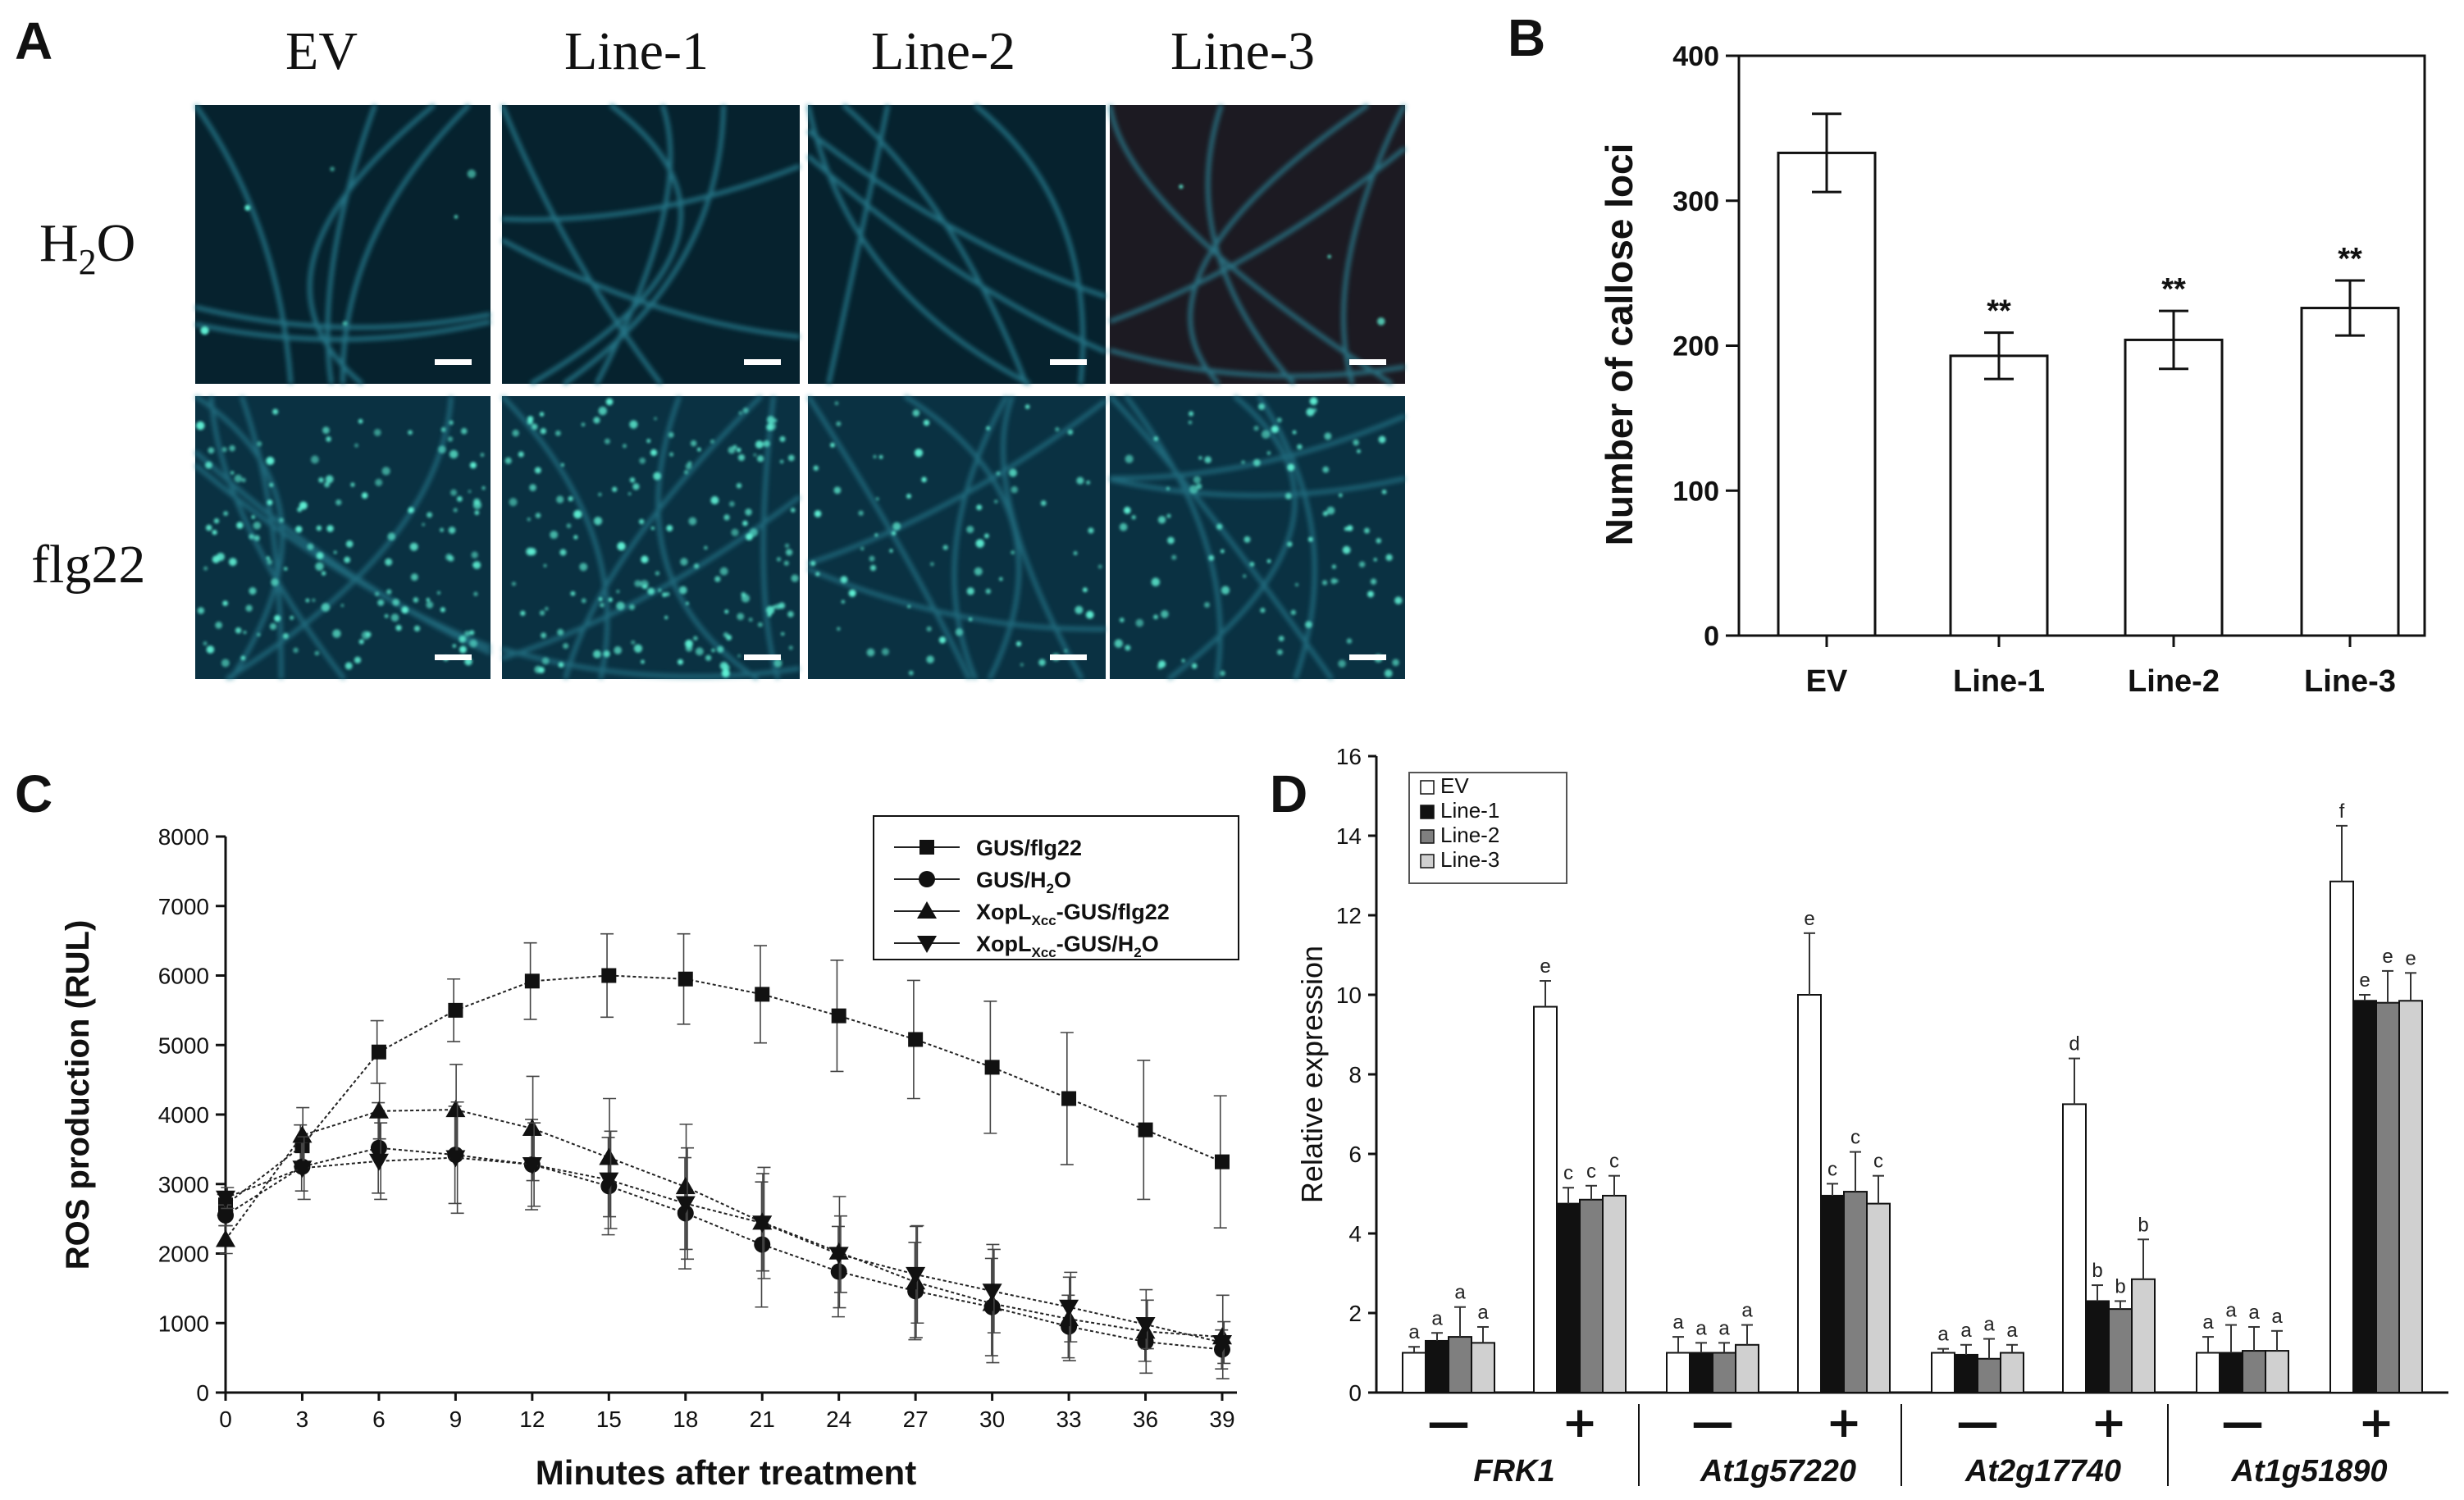 This screenshot has height=1500, width=2464. Describe the element at coordinates (943, 51) in the screenshot. I see `col-label-line2: Line-2` at that location.